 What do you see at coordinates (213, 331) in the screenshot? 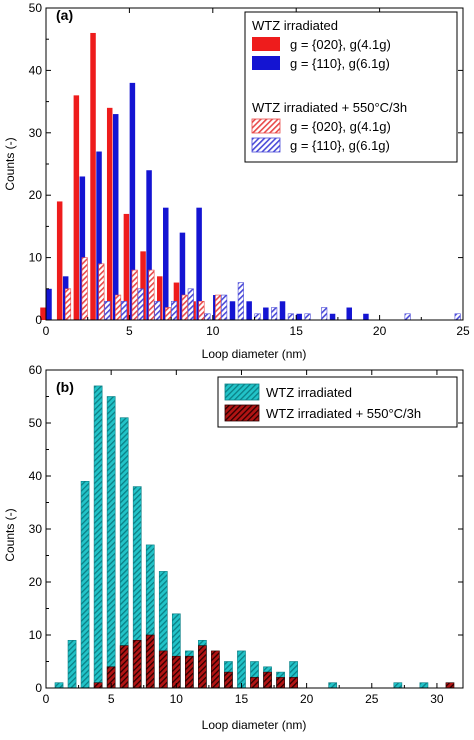
I see `panel-a-x-tick-label: 10` at bounding box center [213, 331].